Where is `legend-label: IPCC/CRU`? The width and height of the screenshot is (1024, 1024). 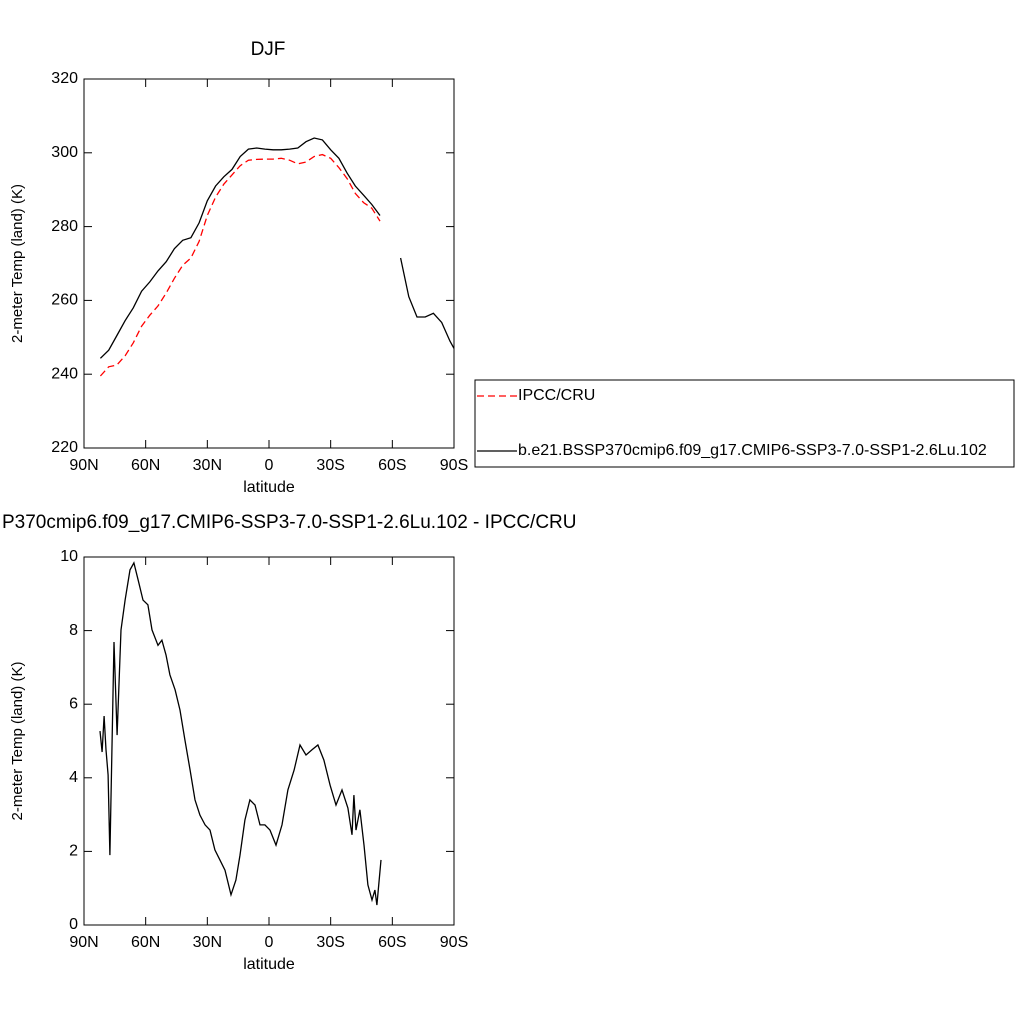 legend-label: IPCC/CRU is located at coordinates (556, 395).